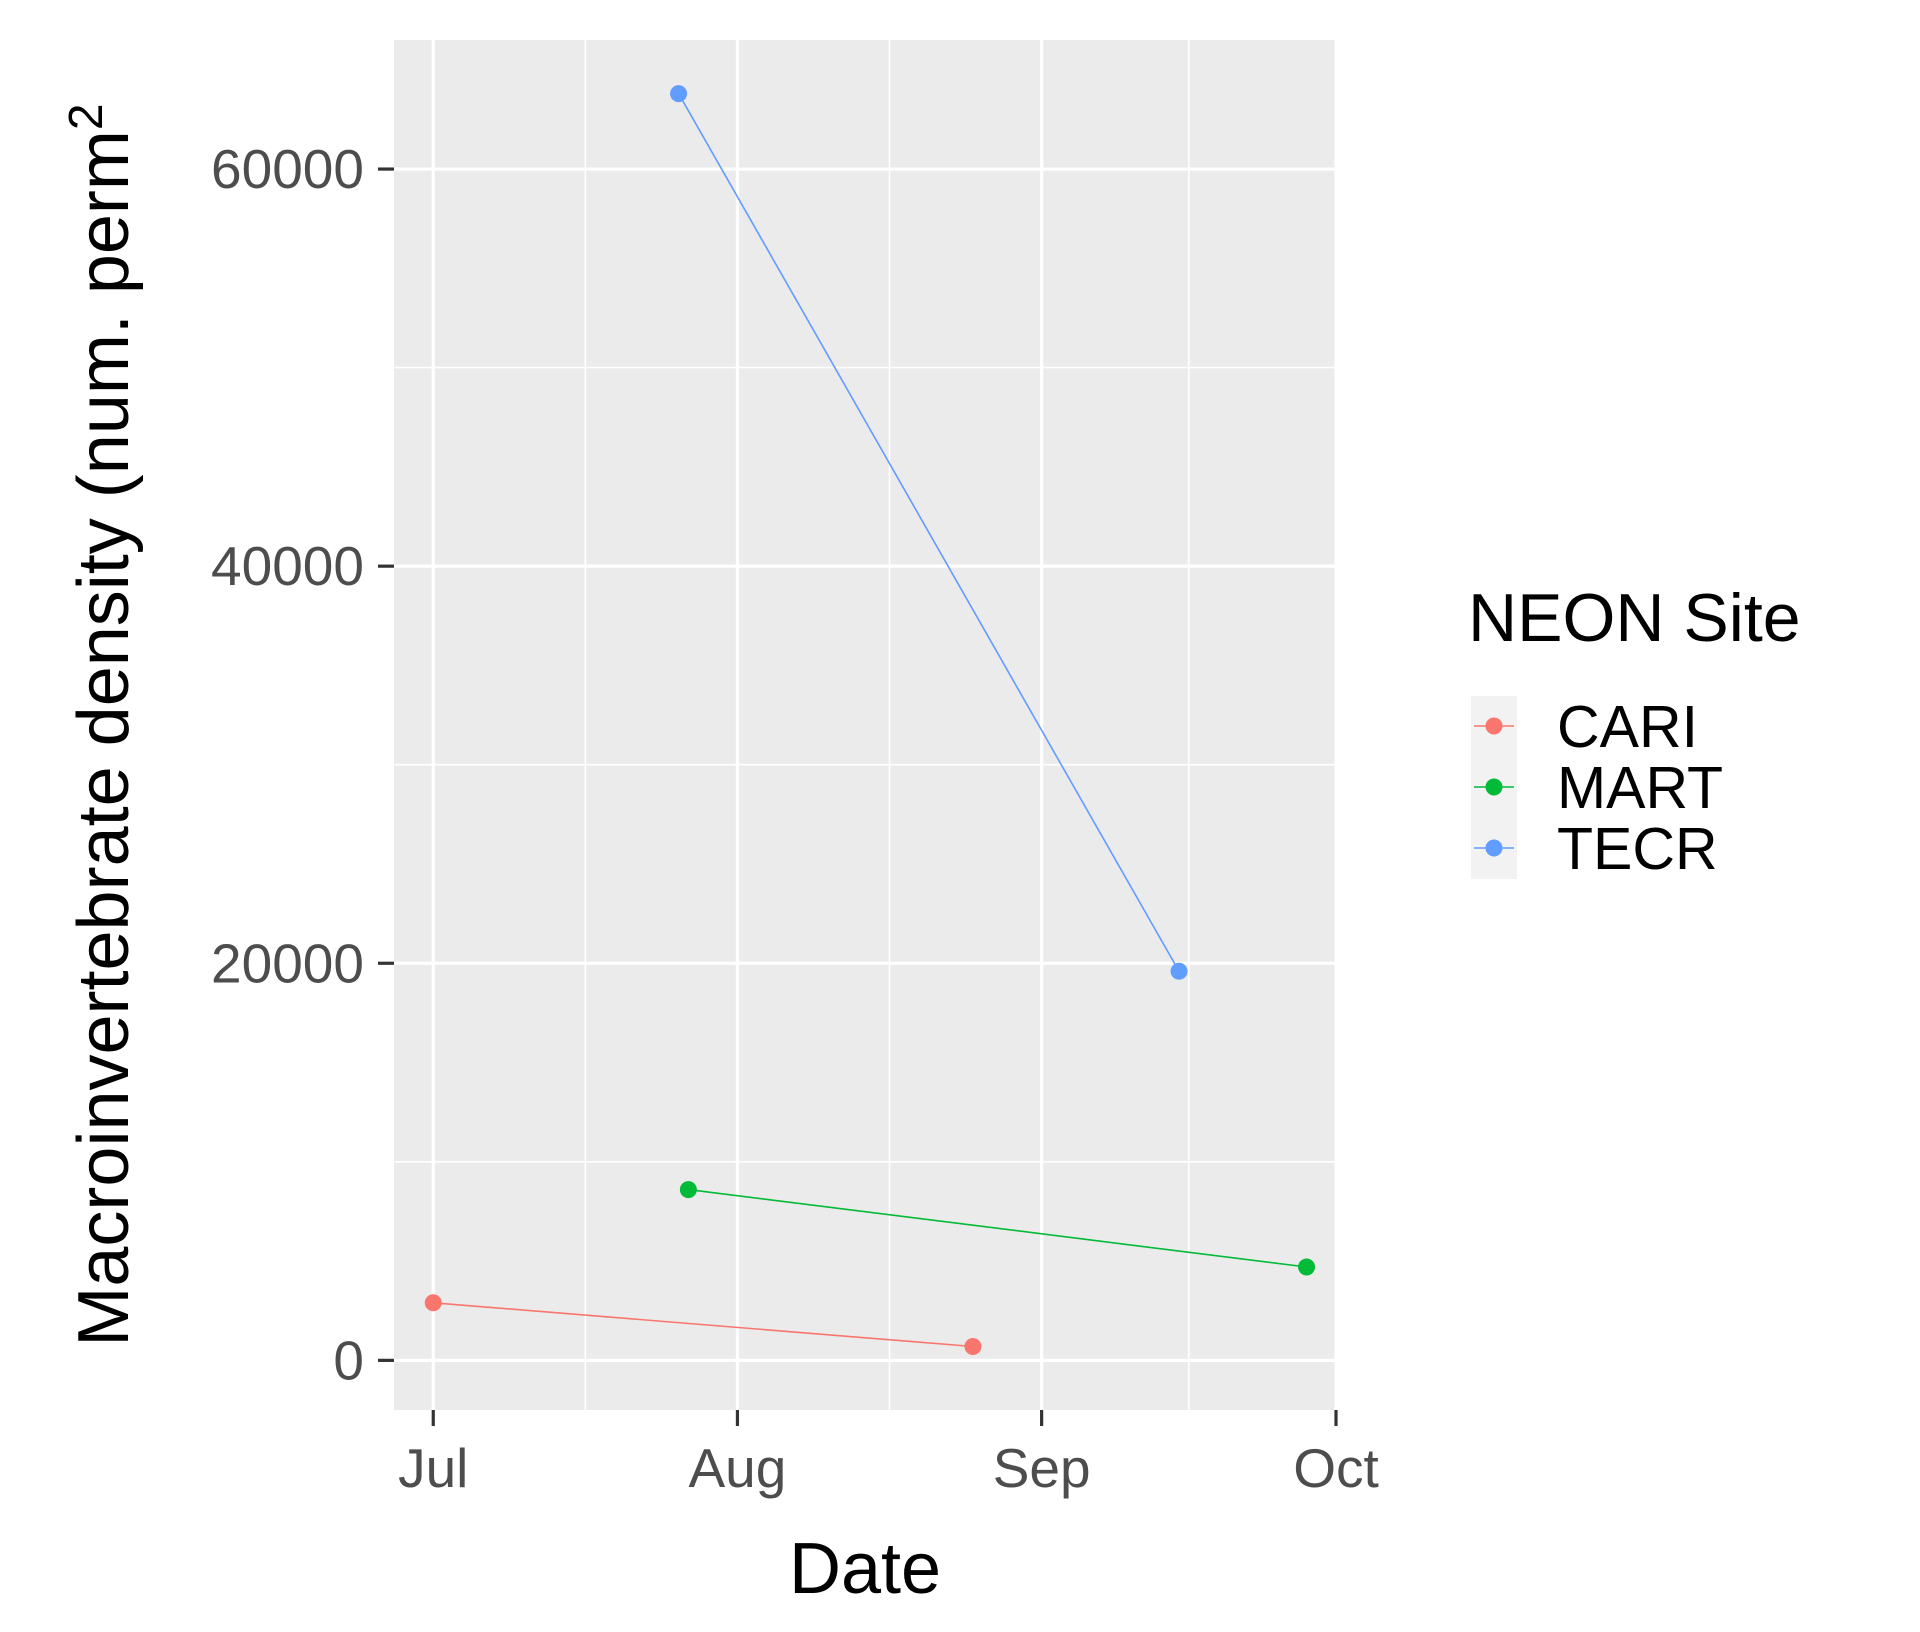  I want to click on legend-entry-tecr: TECR, so click(1594, 849).